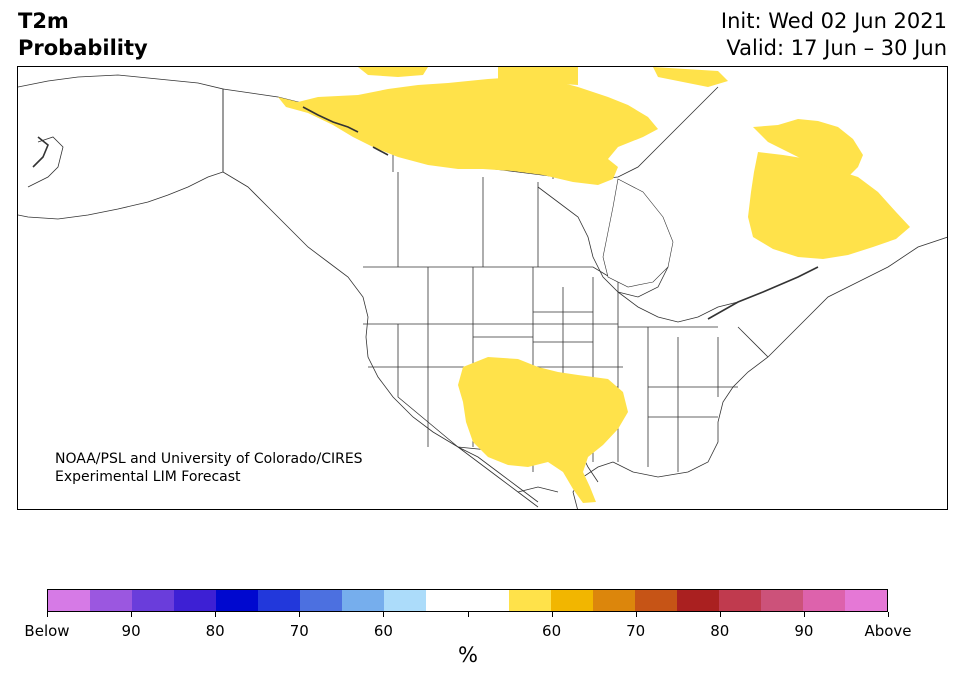 This screenshot has width=959, height=680. Describe the element at coordinates (43, 21) in the screenshot. I see `variable-label: T2m` at that location.